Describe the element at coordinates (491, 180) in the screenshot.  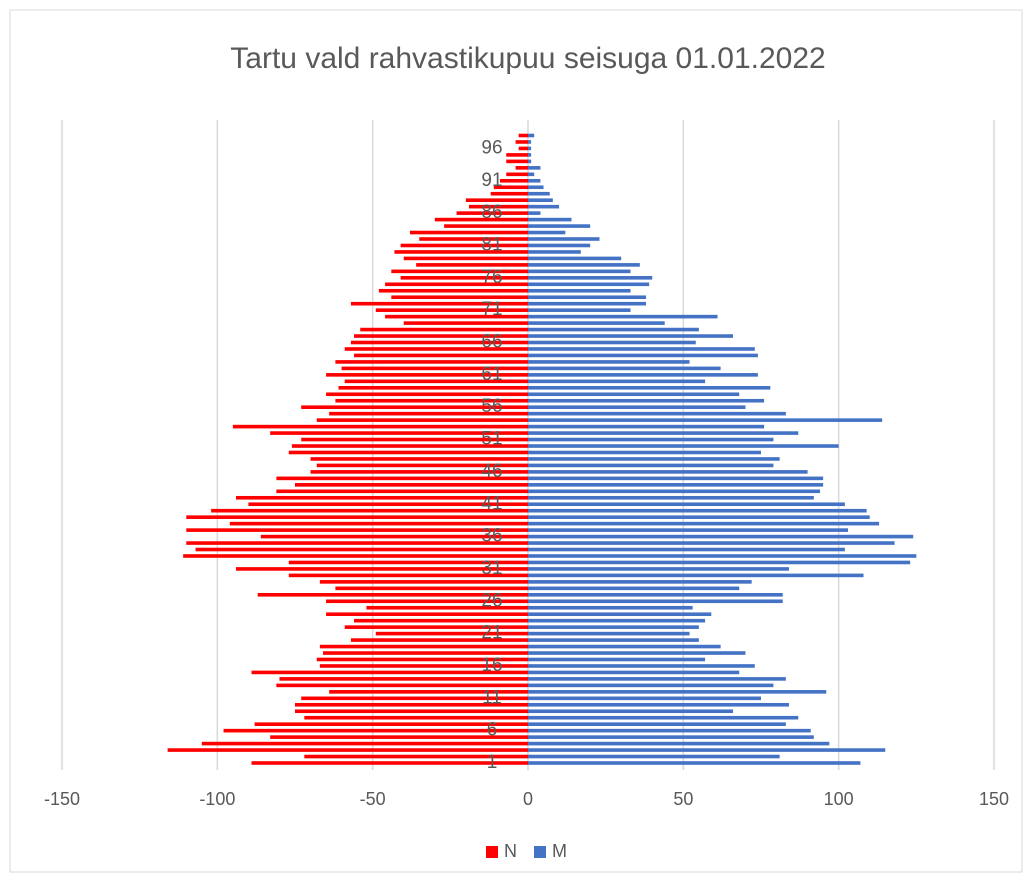
I see `y-tick-label: 91` at that location.